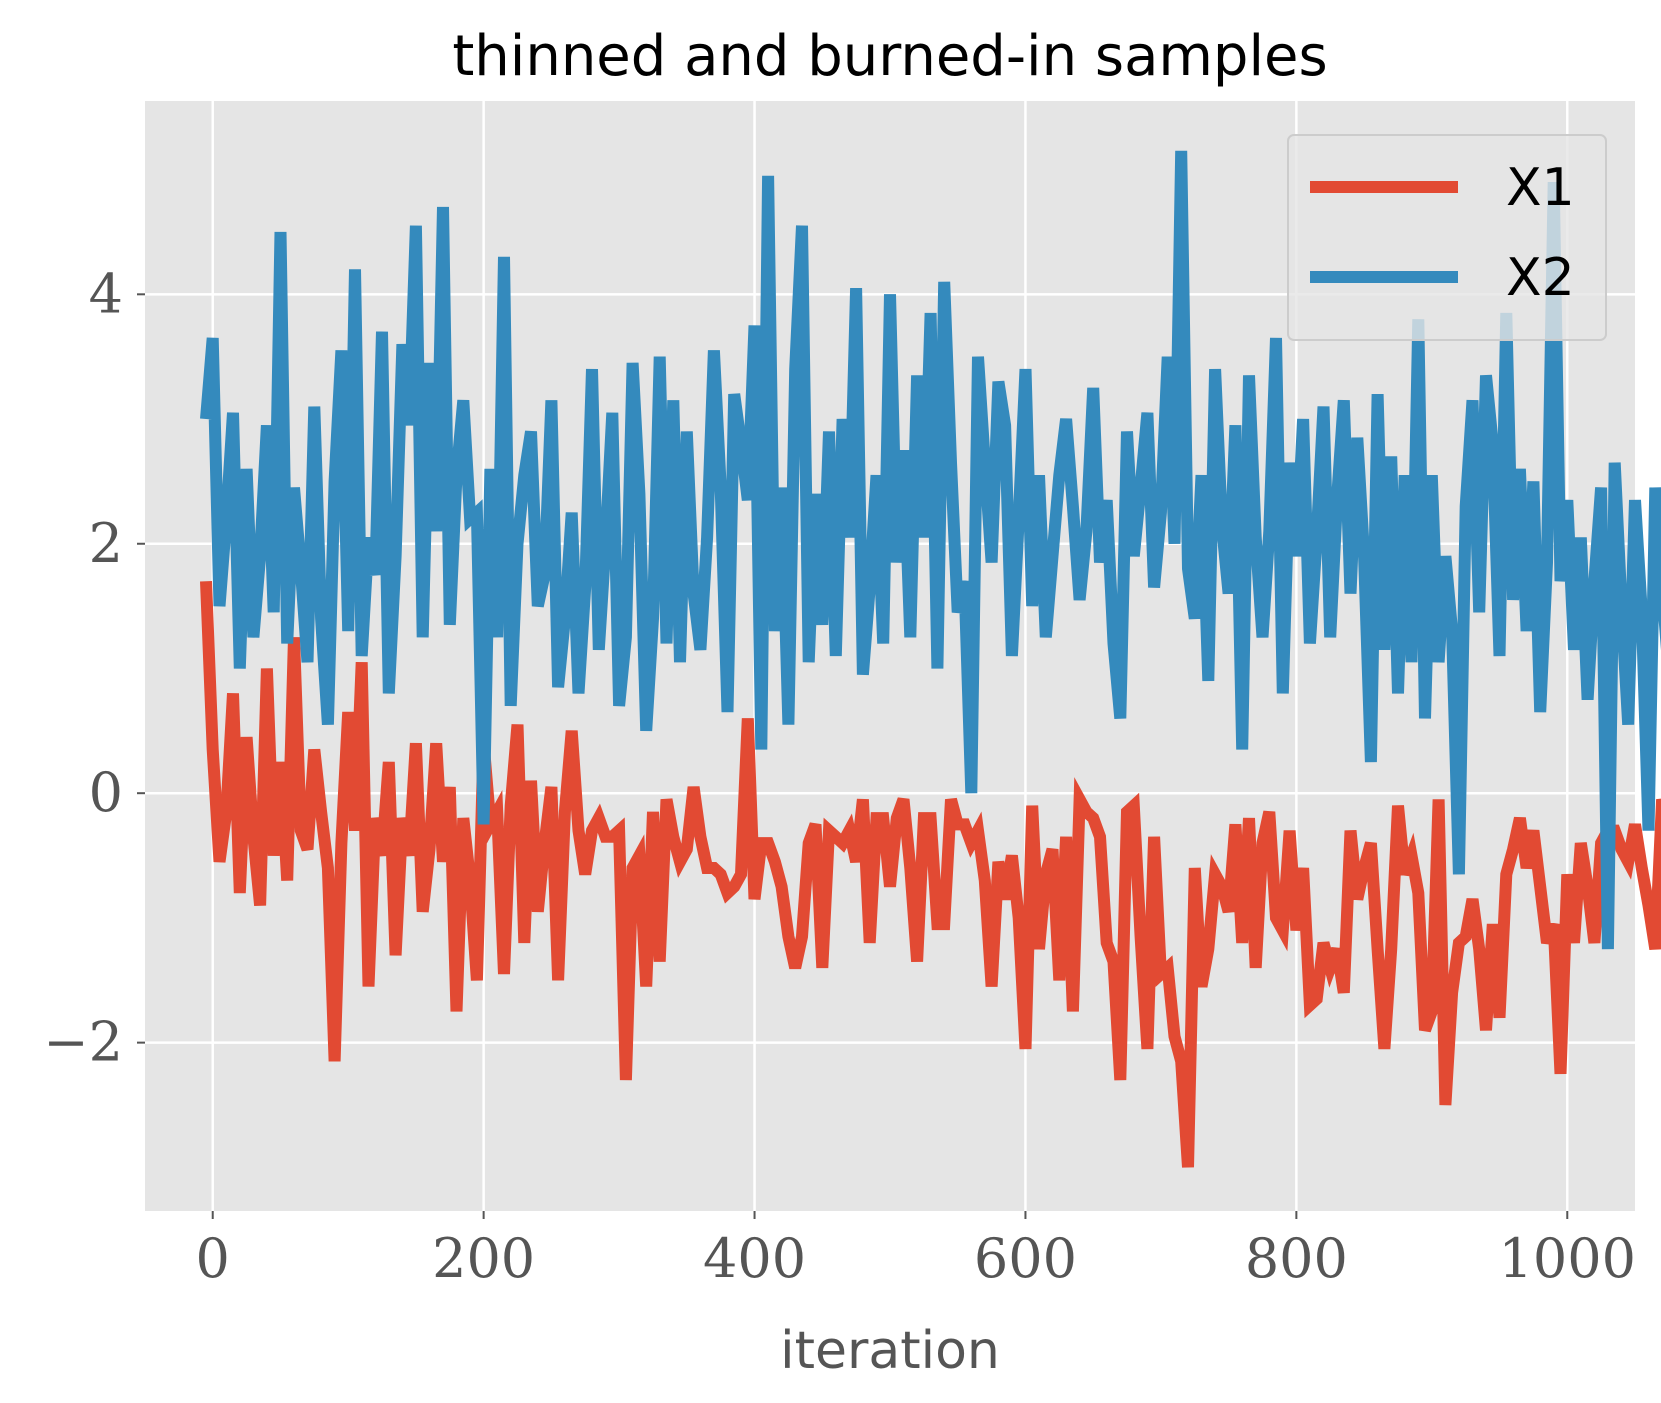 The width and height of the screenshot is (1661, 1403). Describe the element at coordinates (1540, 278) in the screenshot. I see `legend-label-x2: X2` at that location.